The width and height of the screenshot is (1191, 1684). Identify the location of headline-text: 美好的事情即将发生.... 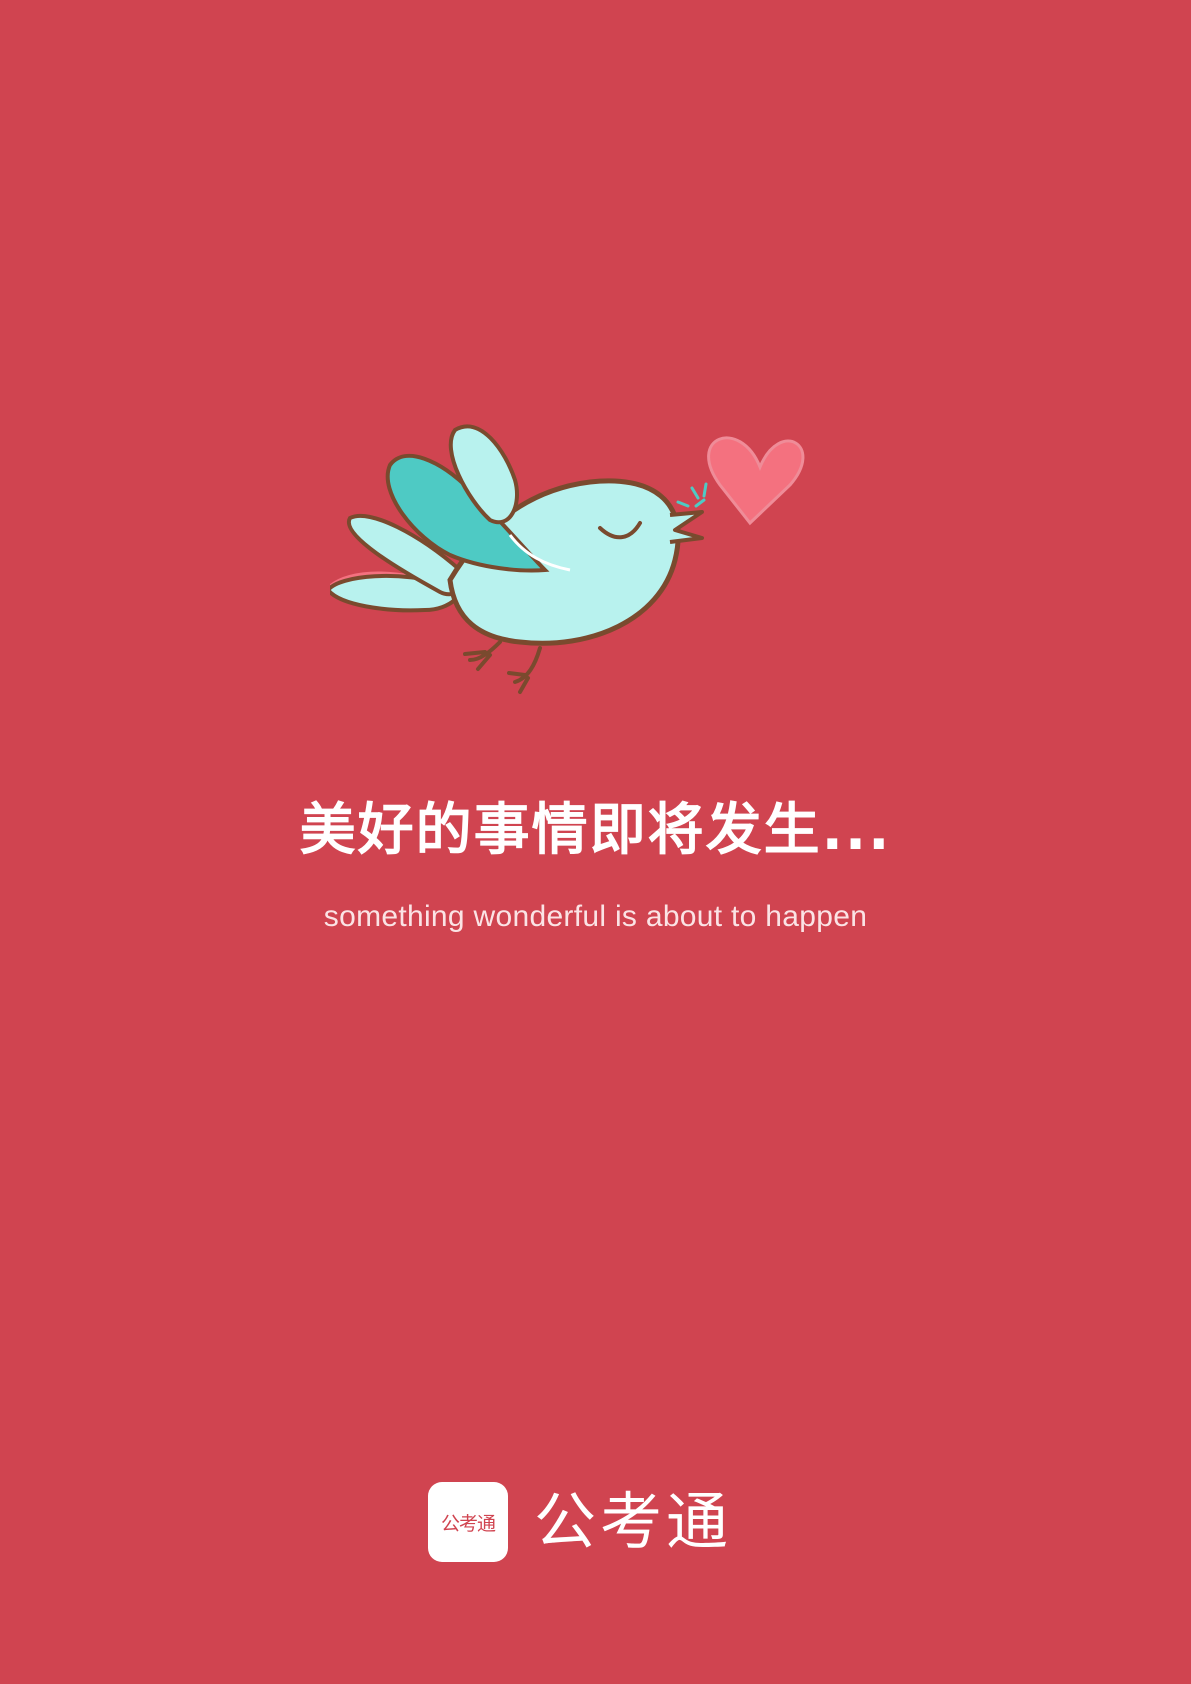
(595, 830).